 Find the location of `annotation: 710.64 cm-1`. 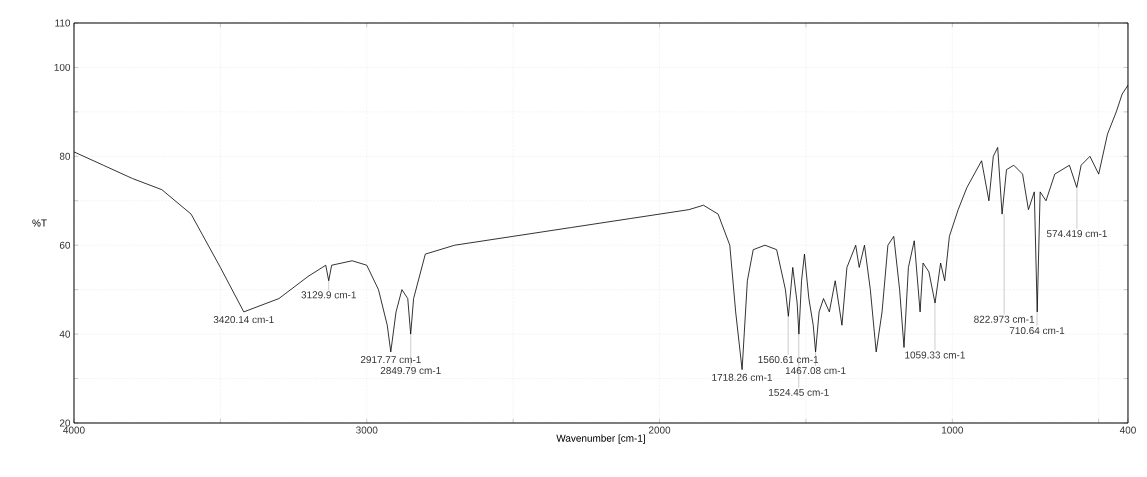

annotation: 710.64 cm-1 is located at coordinates (1037, 331).